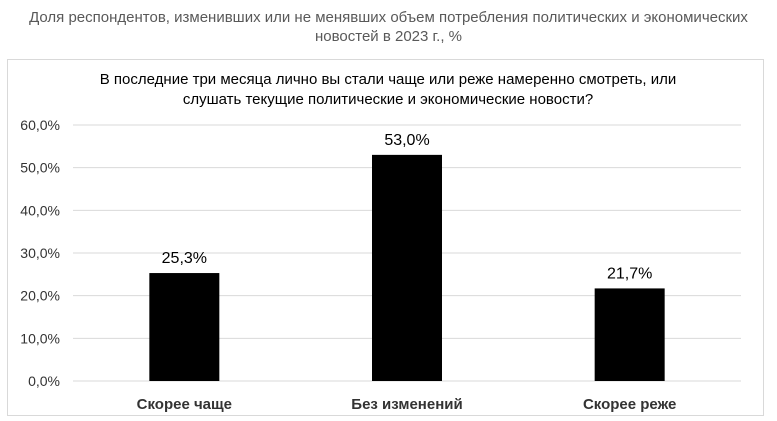 The width and height of the screenshot is (777, 421). Describe the element at coordinates (40, 296) in the screenshot. I see `y-tick-label: 20,0%` at that location.